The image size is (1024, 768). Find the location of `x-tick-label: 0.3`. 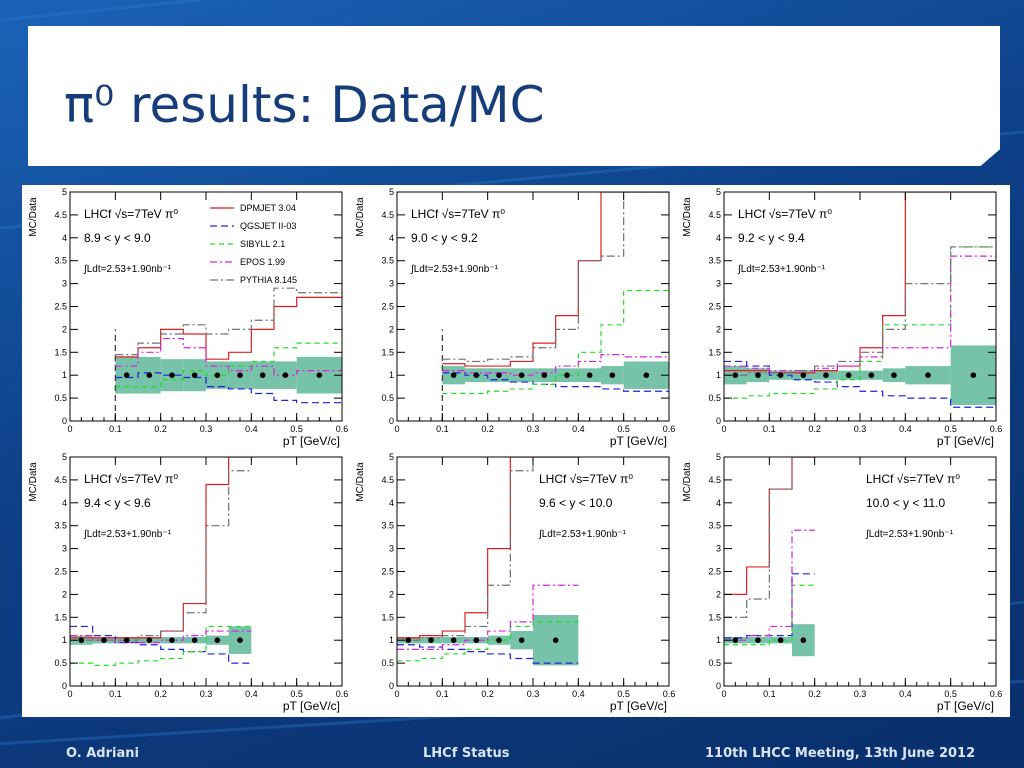

x-tick-label: 0.3 is located at coordinates (533, 429).